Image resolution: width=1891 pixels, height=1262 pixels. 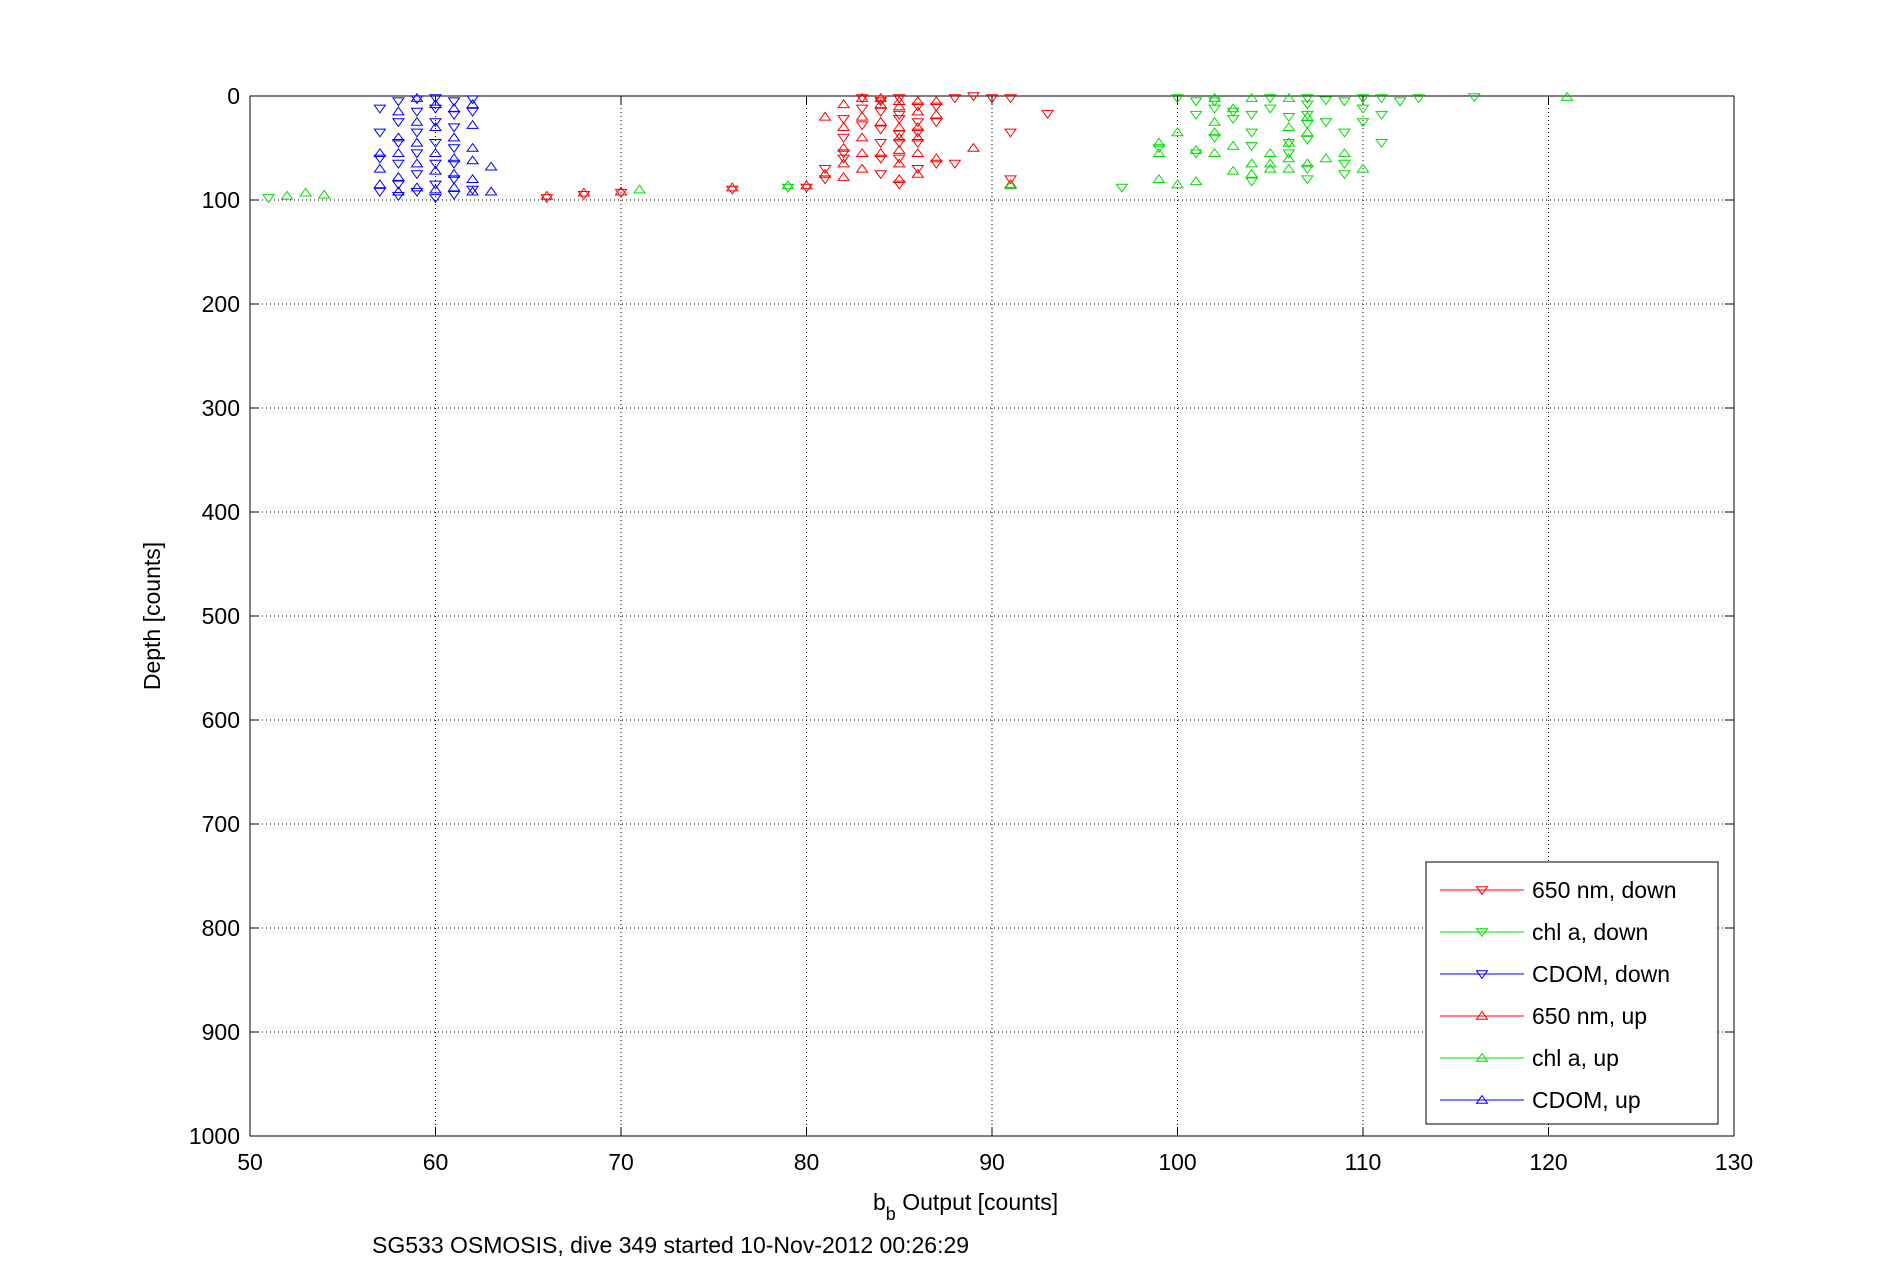 What do you see at coordinates (1548, 1162) in the screenshot?
I see `x-tick-label: 120` at bounding box center [1548, 1162].